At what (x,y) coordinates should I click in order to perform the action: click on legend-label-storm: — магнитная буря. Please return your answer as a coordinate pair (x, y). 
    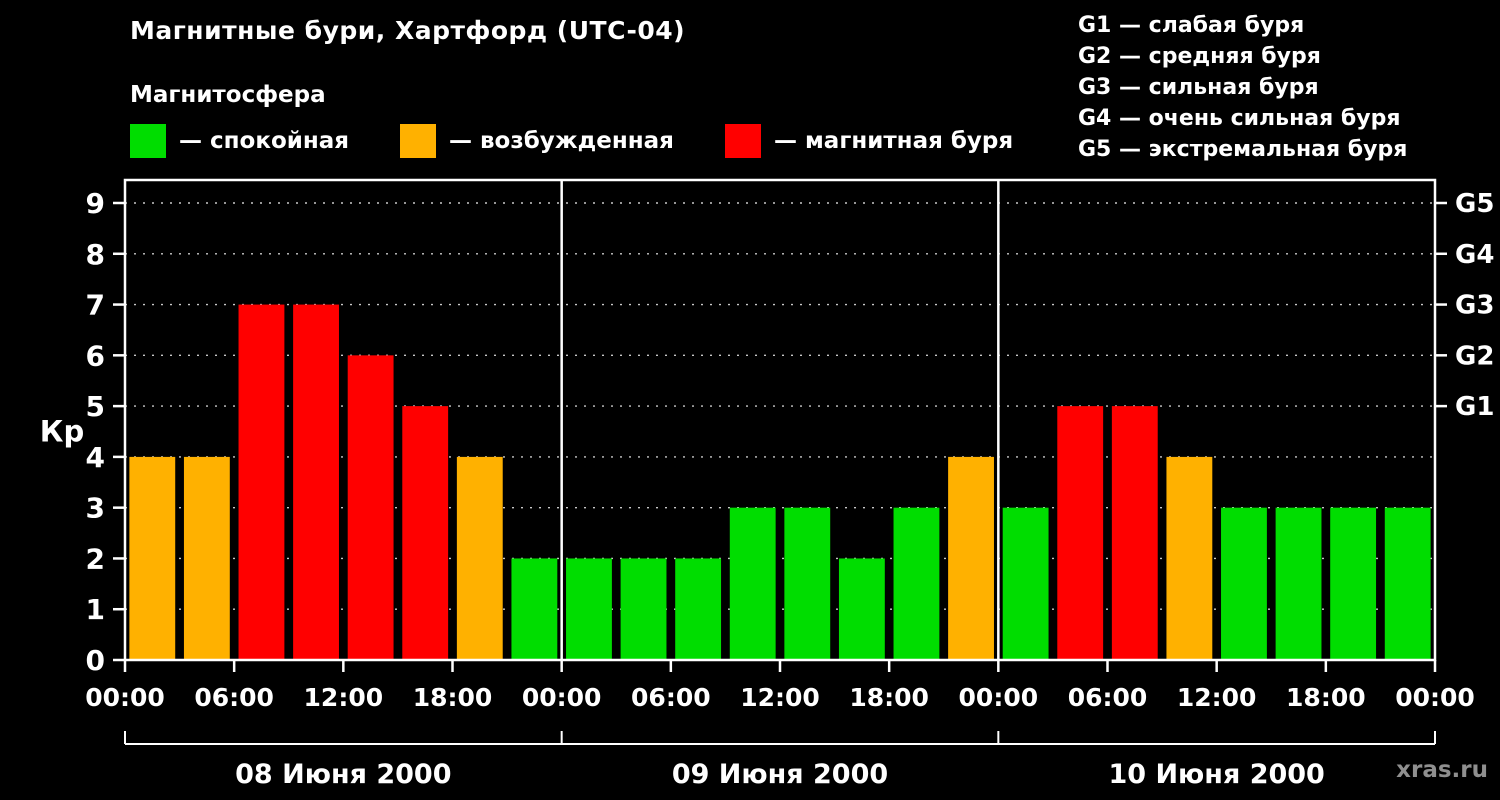
    Looking at the image, I should click on (894, 141).